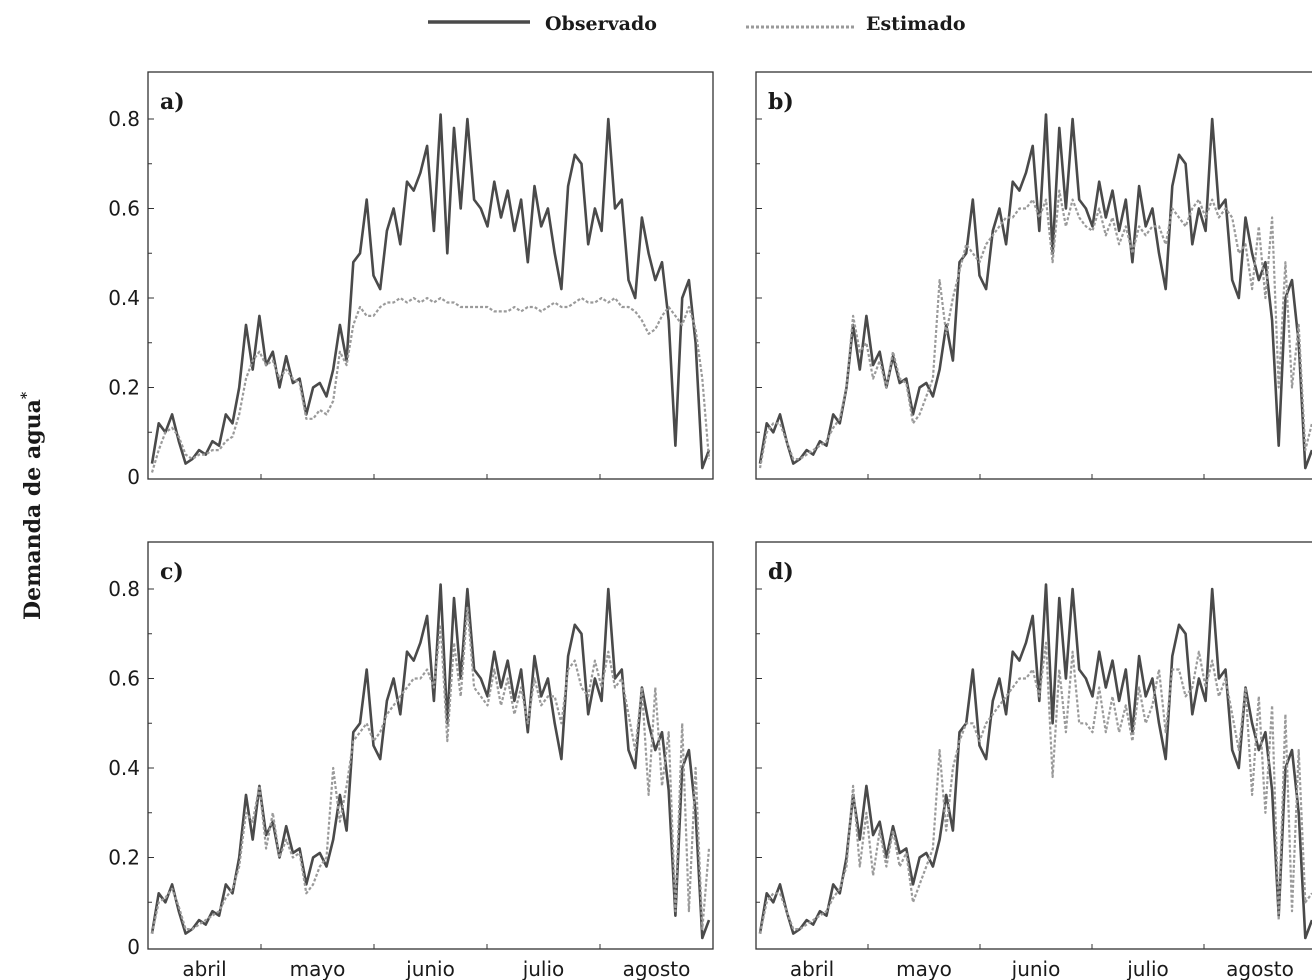 Image resolution: width=1312 pixels, height=980 pixels. I want to click on panel-label: b), so click(781, 102).